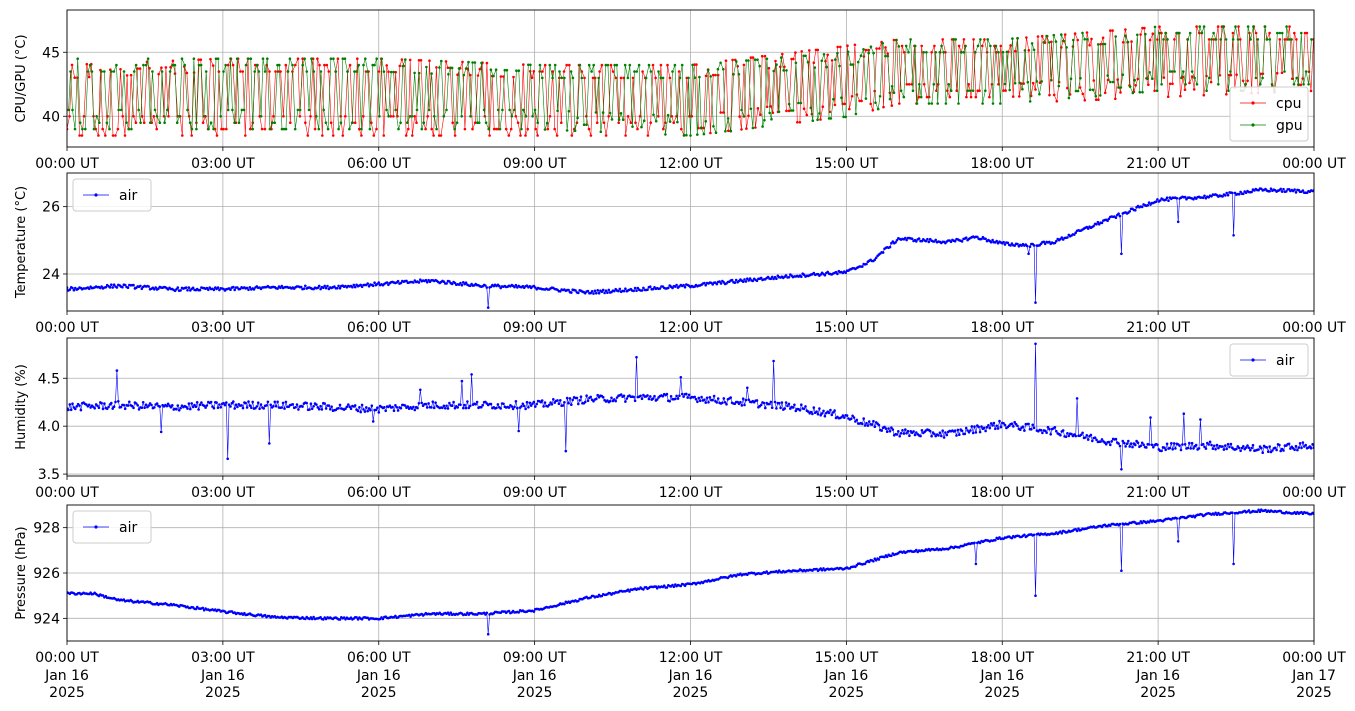 This screenshot has height=711, width=1355. Describe the element at coordinates (67, 164) in the screenshot. I see `x-tick-label: 00:00 UT` at that location.